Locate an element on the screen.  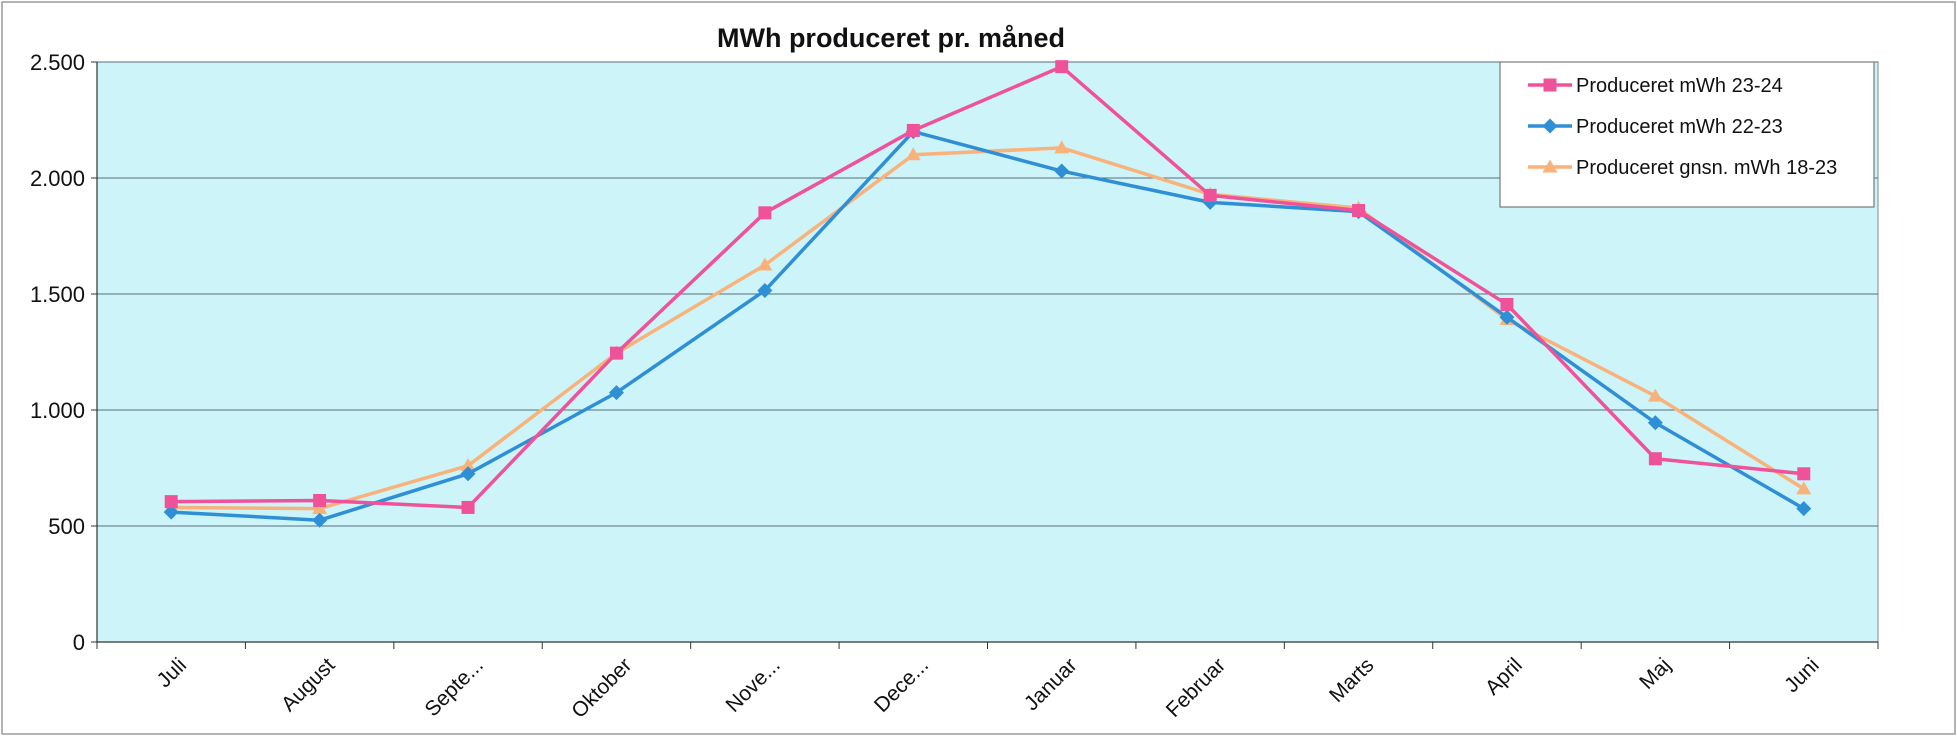
y-tick-label: 500 is located at coordinates (66, 526).